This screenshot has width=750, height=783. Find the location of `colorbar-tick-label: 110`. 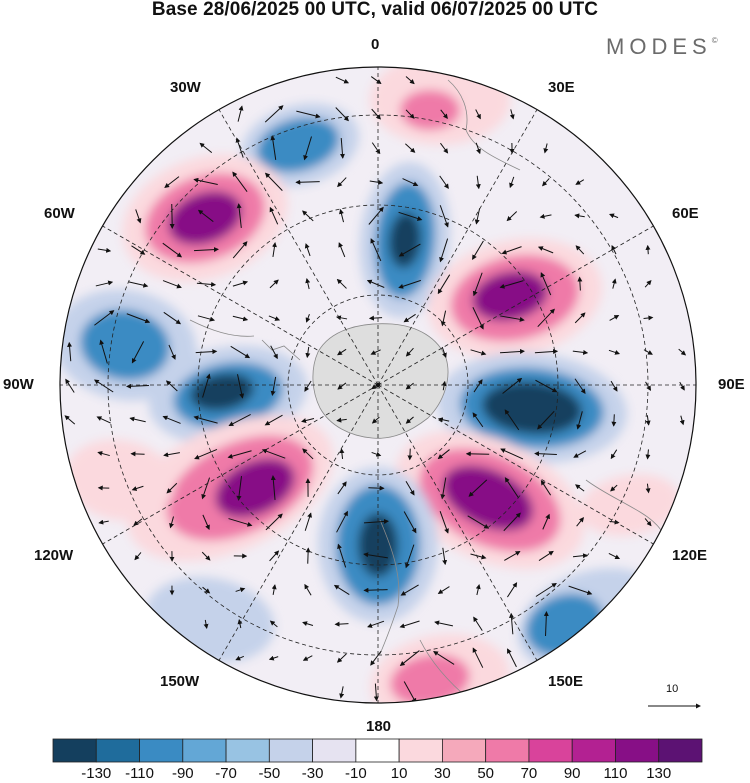

colorbar-tick-label: 110 is located at coordinates (615, 773).